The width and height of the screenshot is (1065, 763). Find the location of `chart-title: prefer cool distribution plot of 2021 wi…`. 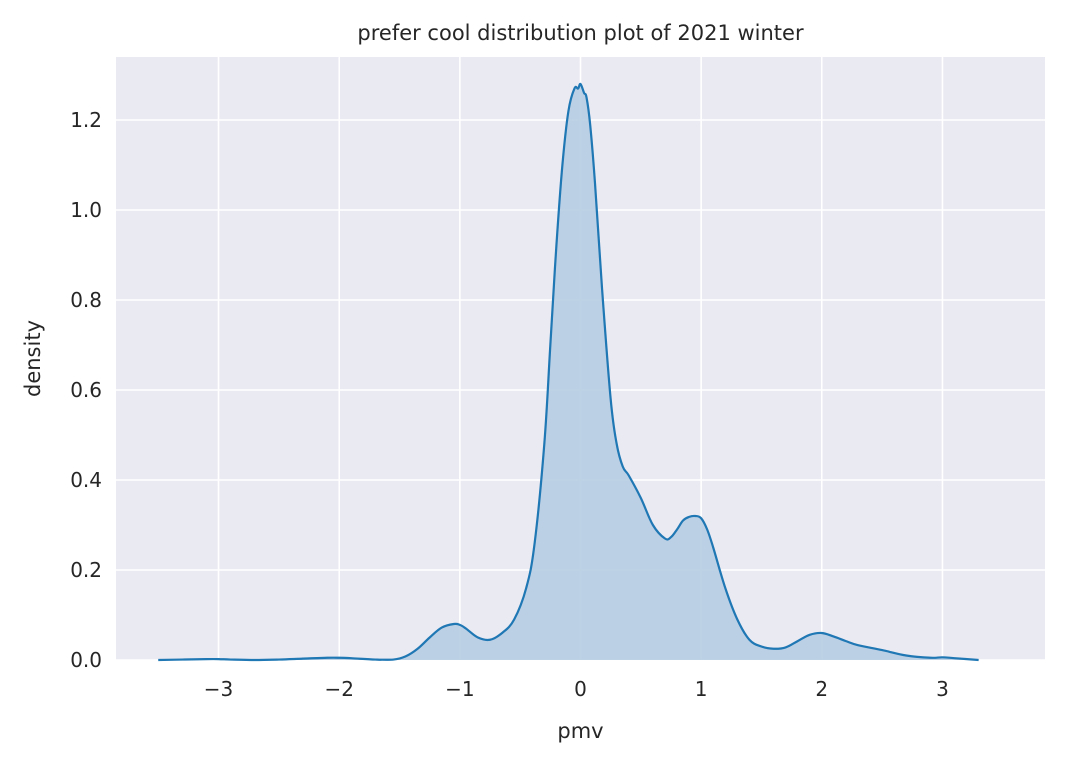

chart-title: prefer cool distribution plot of 2021 wi… is located at coordinates (580, 33).